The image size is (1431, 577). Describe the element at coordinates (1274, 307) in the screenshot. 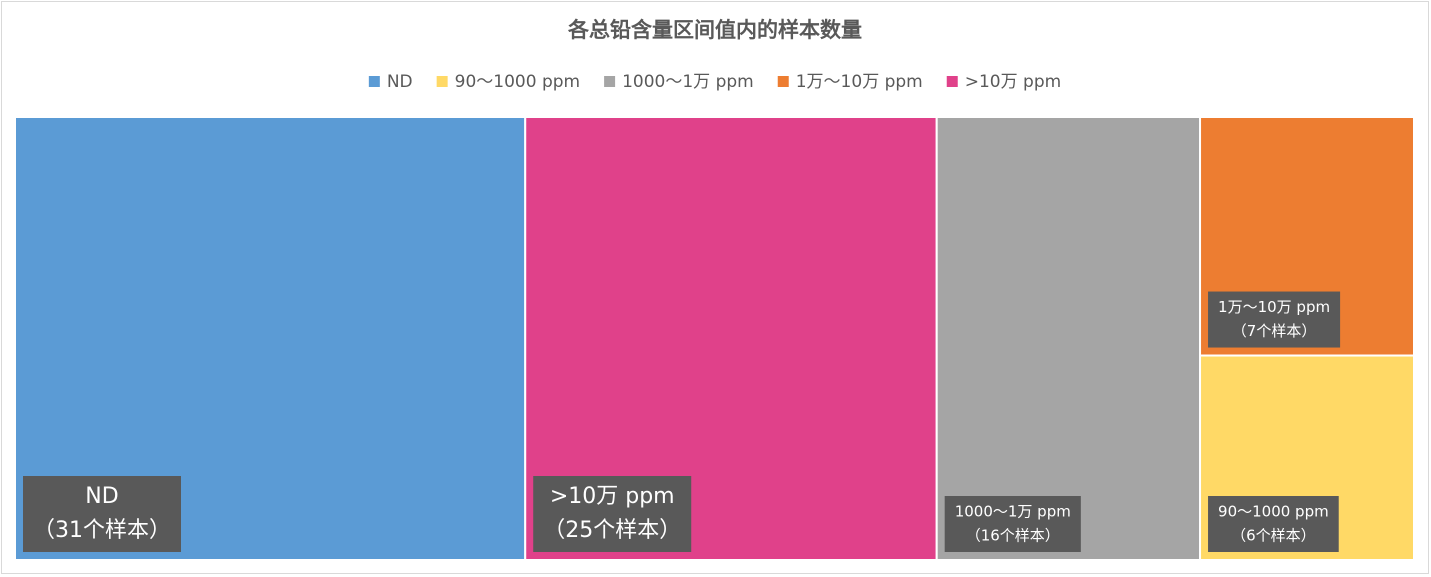

I see `label-name: 1万～10万 ppm` at that location.